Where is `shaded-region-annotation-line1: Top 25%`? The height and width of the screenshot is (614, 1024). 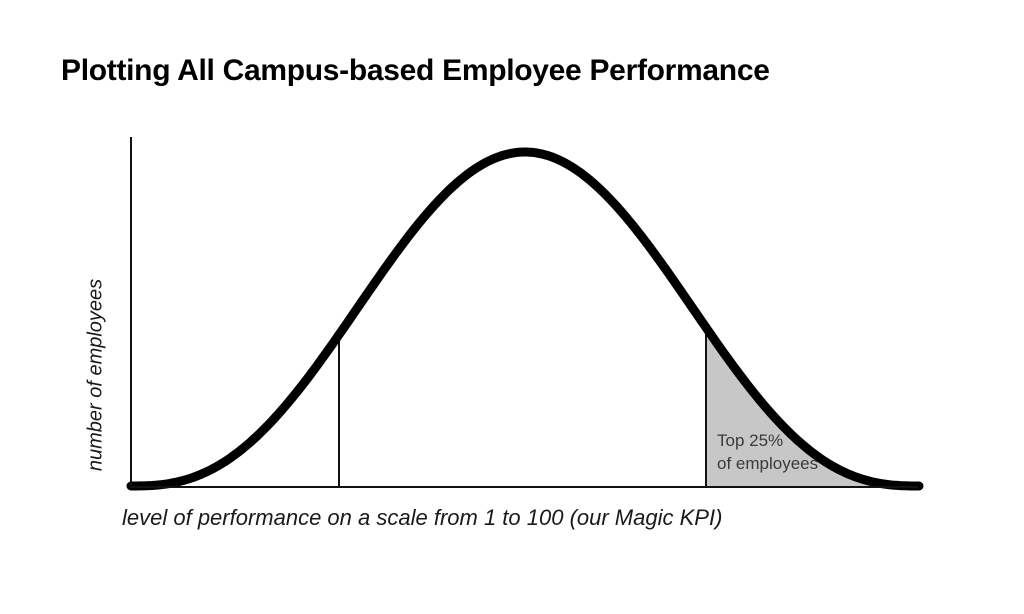
shaded-region-annotation-line1: Top 25% is located at coordinates (750, 440).